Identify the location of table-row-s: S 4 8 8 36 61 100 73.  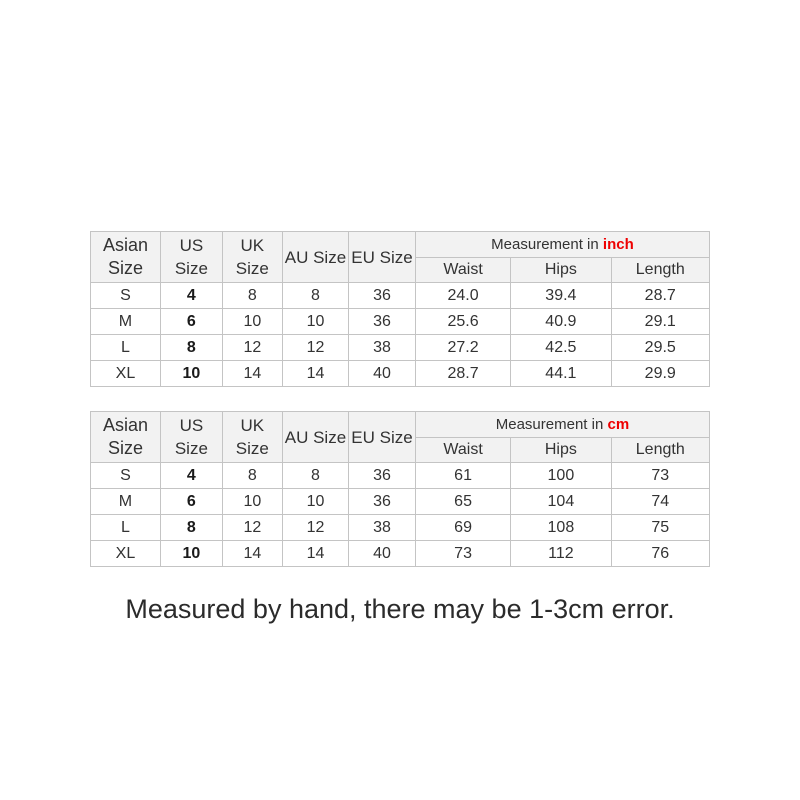
(400, 475).